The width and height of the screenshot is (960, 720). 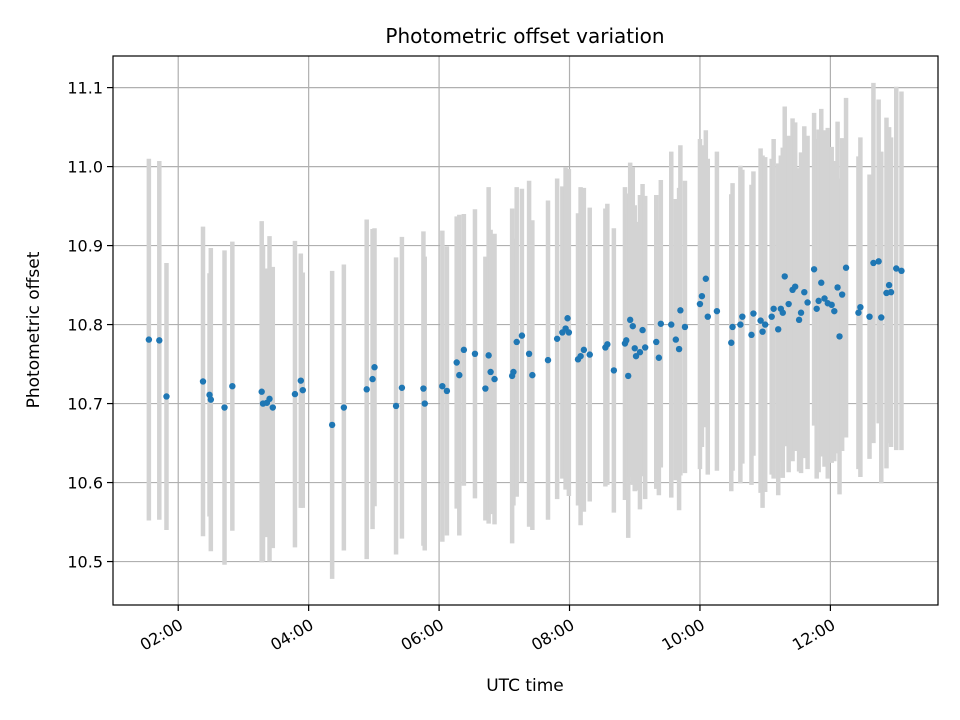 I want to click on y-tick-label: 10.5, so click(x=85, y=562).